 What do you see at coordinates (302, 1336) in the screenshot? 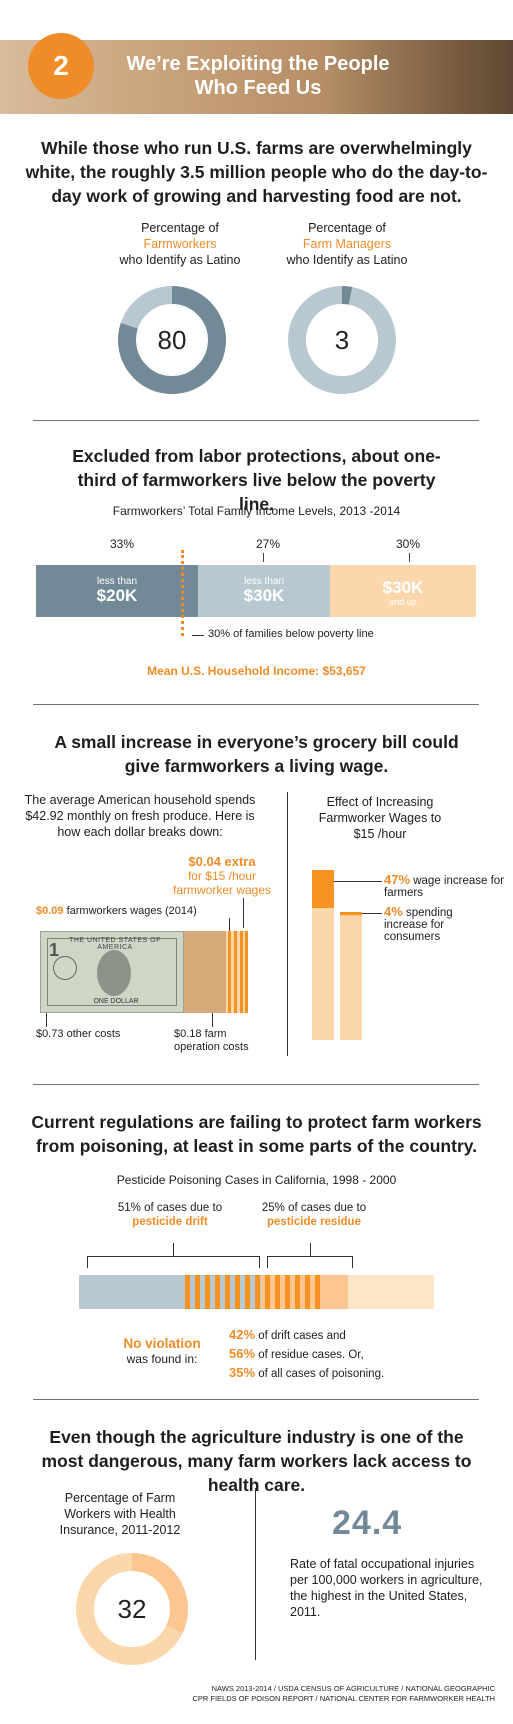
I see `nv-text1: of drift cases and` at bounding box center [302, 1336].